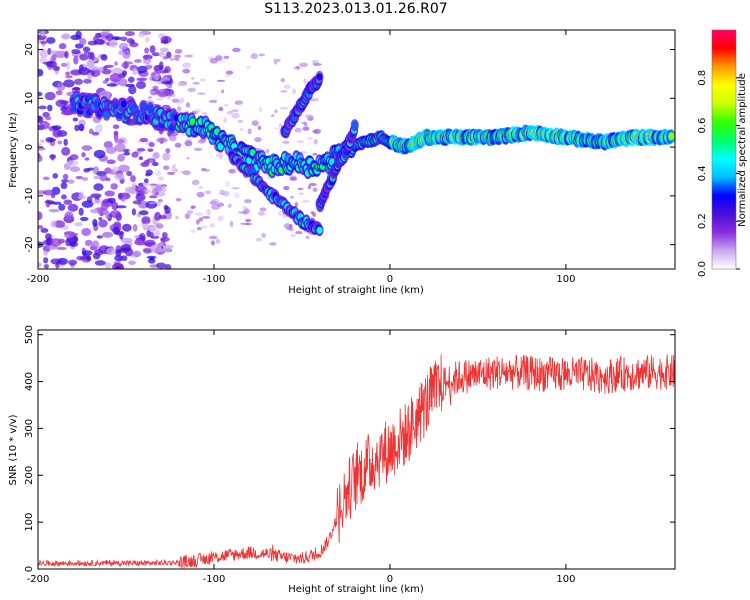  What do you see at coordinates (29, 334) in the screenshot?
I see `snr-ytick-label: 500` at bounding box center [29, 334].